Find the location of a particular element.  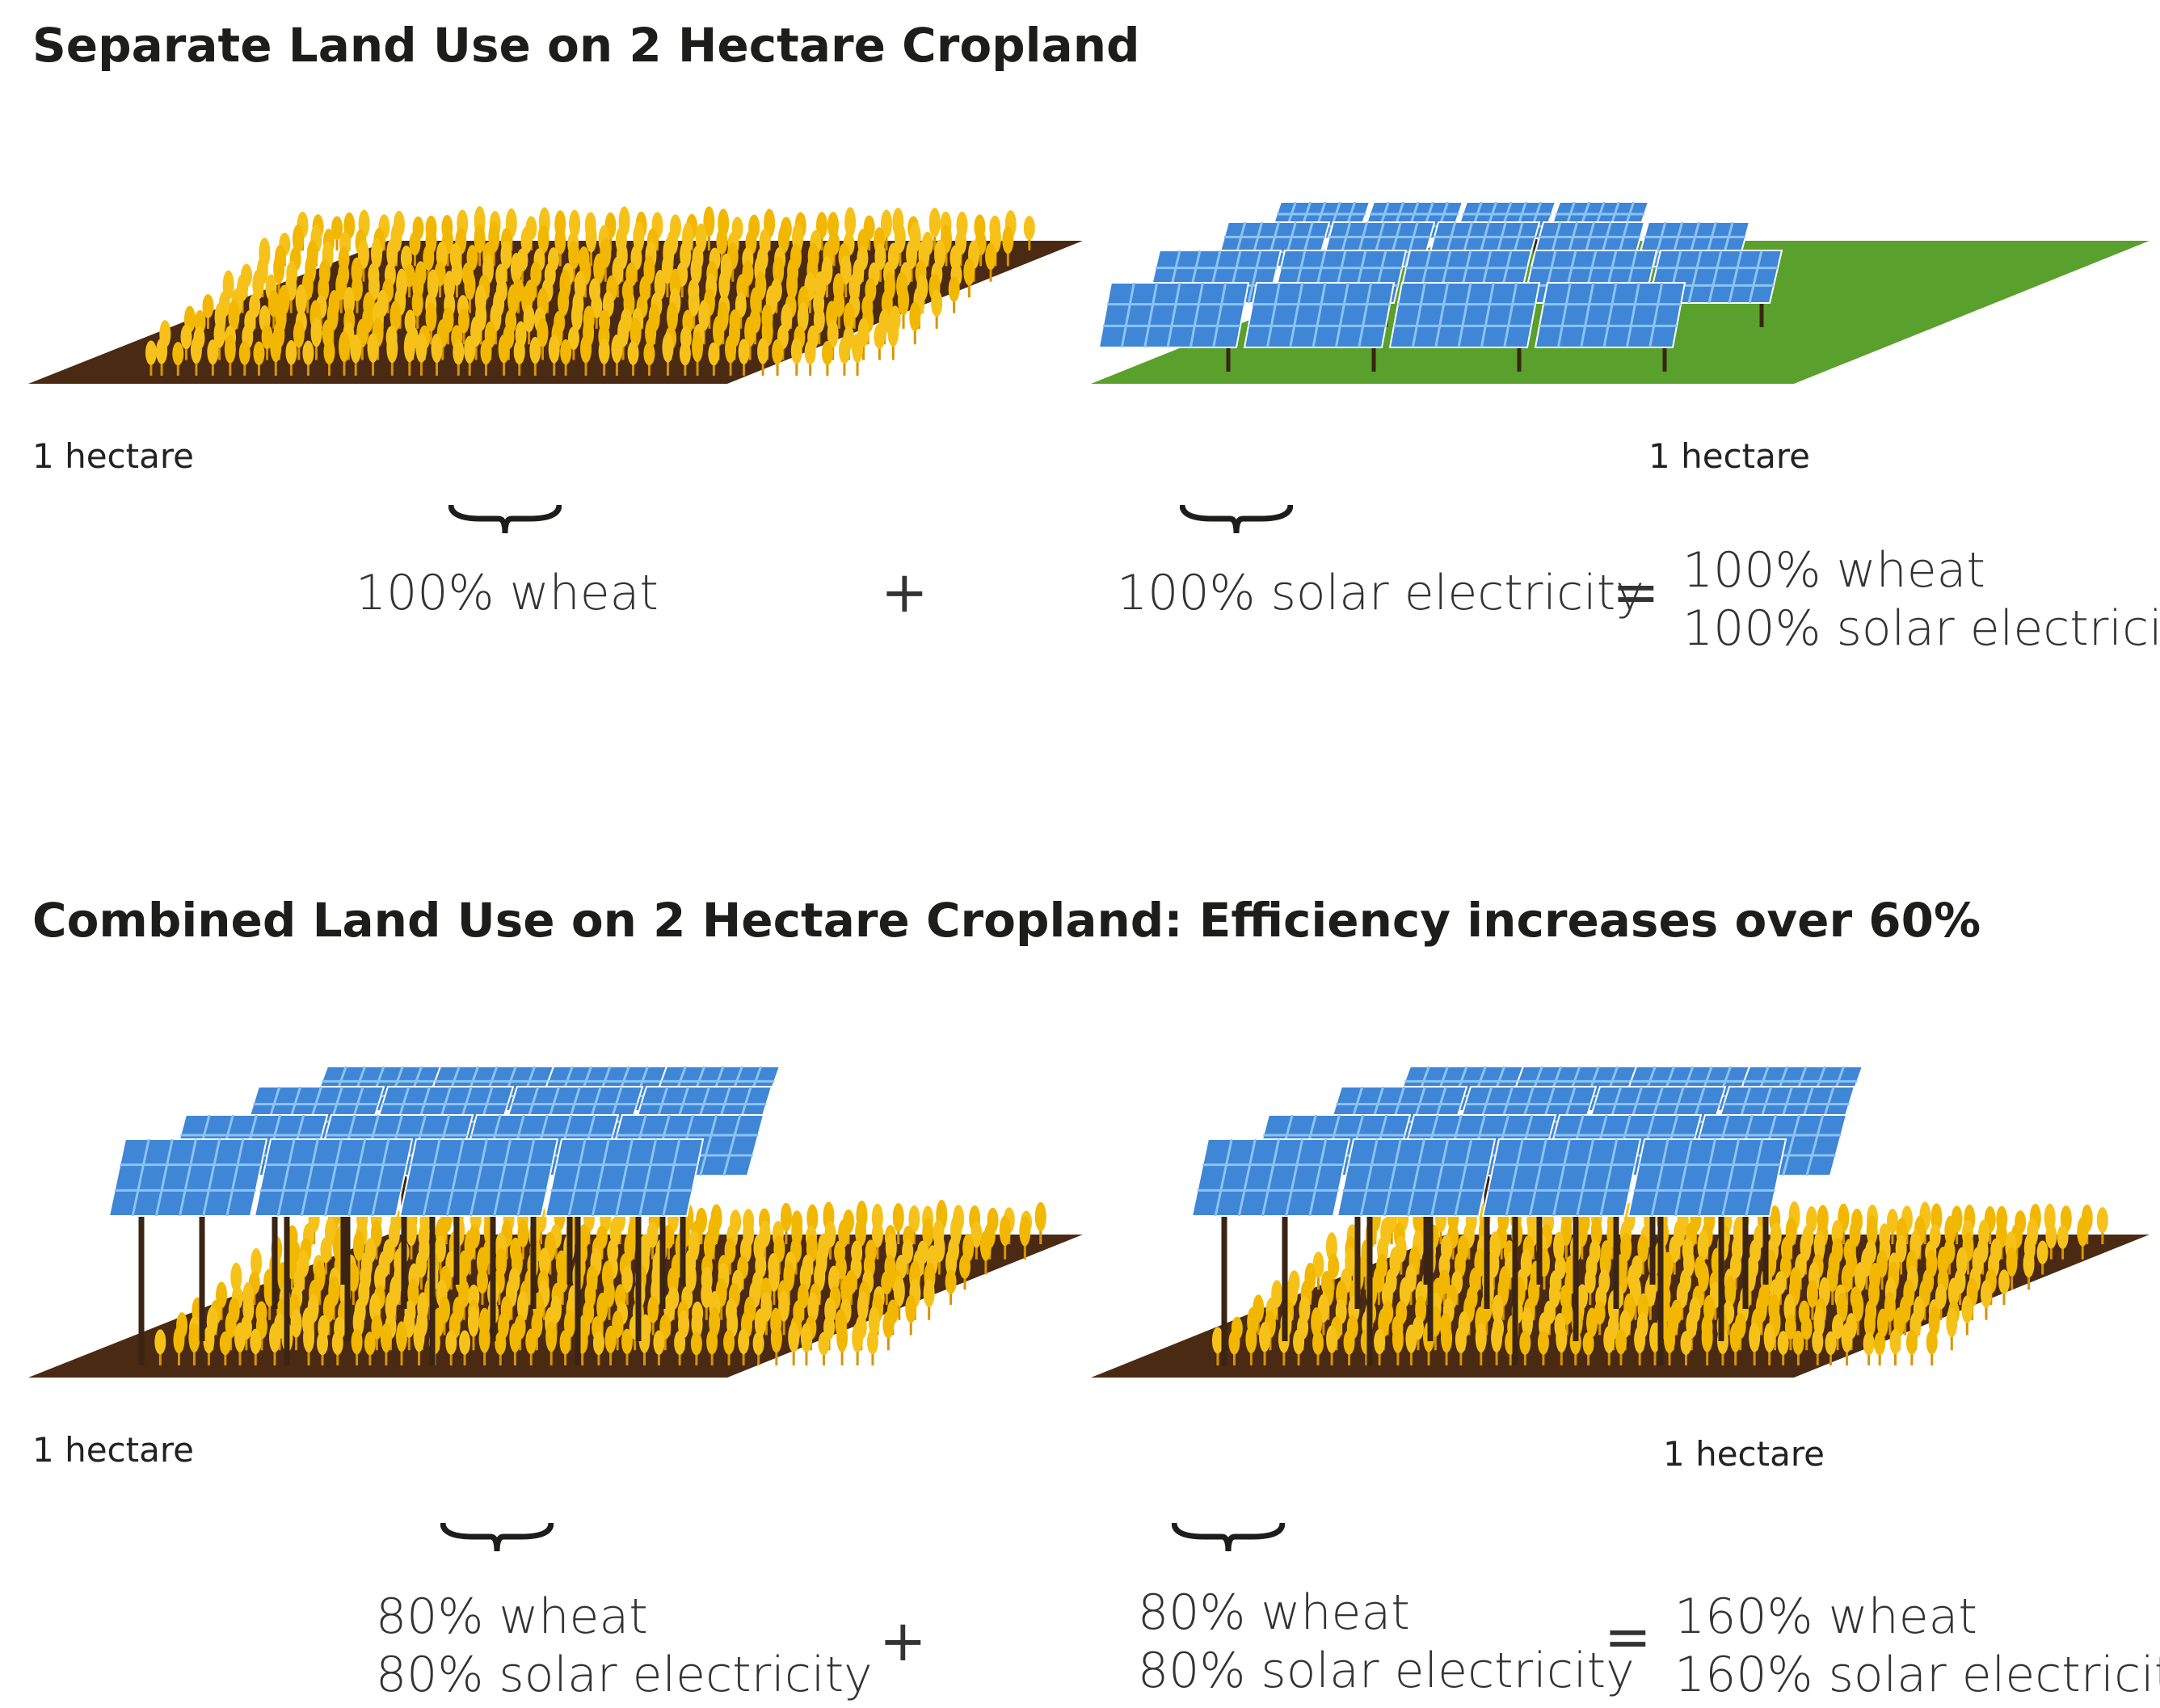

solar-park-illustration is located at coordinates (1620, 292).